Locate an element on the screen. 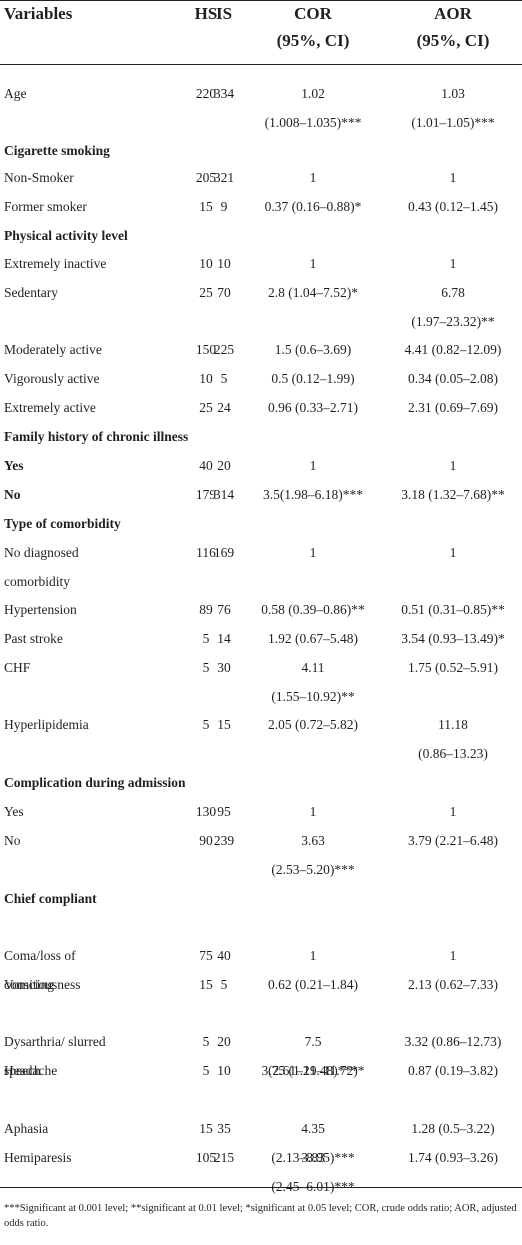 This screenshot has width=522, height=1245. cor-value: 3.63 (2.53–5.20)*** is located at coordinates (313, 855).